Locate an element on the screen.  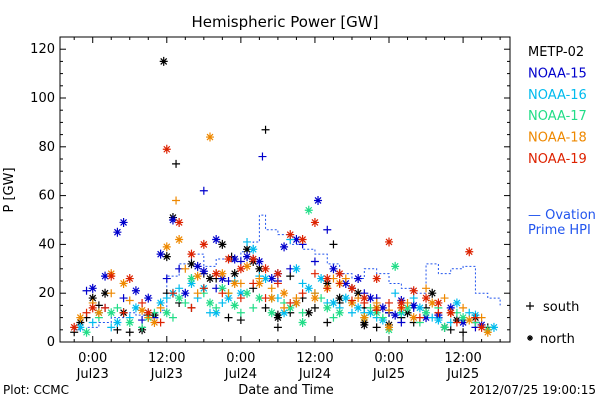
legend-north-symbol is located at coordinates (530, 338).